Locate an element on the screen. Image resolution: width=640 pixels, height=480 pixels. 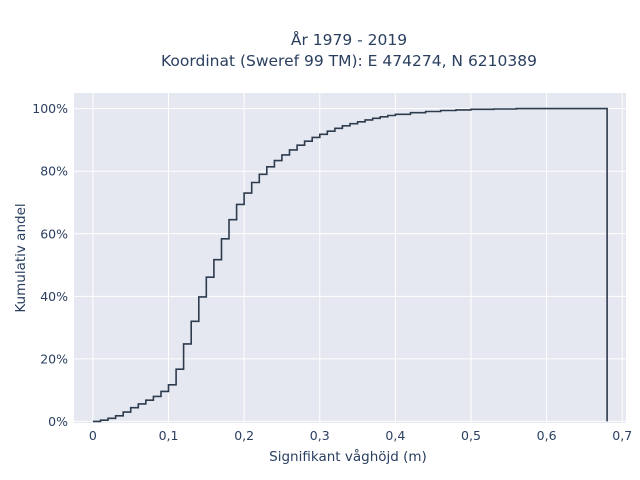
y-axis-ticks: 0% 20% 40% 60% 80% 100% is located at coordinates (50, 265).